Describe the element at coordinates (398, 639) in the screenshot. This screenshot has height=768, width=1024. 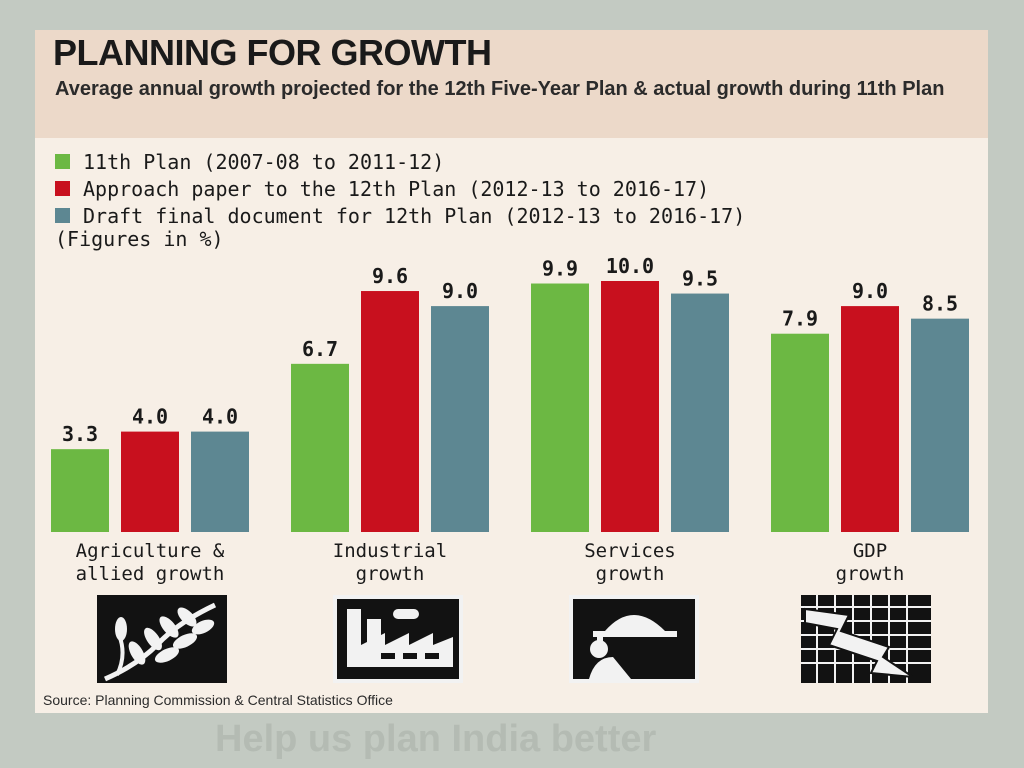
I see `factory-icon` at that location.